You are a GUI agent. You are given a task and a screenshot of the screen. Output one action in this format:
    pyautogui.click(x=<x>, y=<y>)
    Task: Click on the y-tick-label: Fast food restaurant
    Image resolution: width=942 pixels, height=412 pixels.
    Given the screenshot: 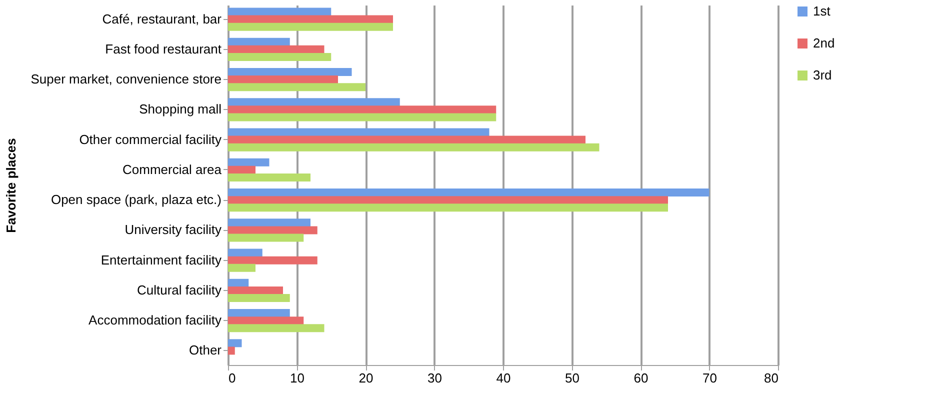 What is the action you would take?
    pyautogui.click(x=163, y=48)
    